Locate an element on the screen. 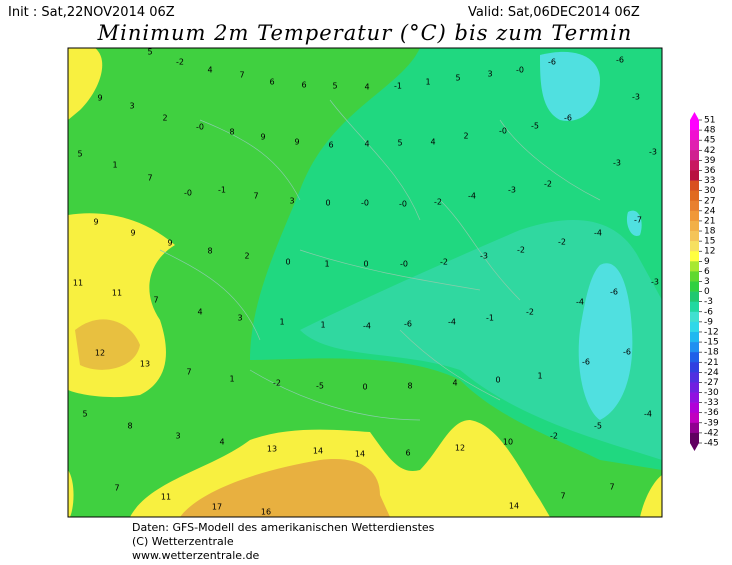  temperature-label: 16 is located at coordinates (266, 512).